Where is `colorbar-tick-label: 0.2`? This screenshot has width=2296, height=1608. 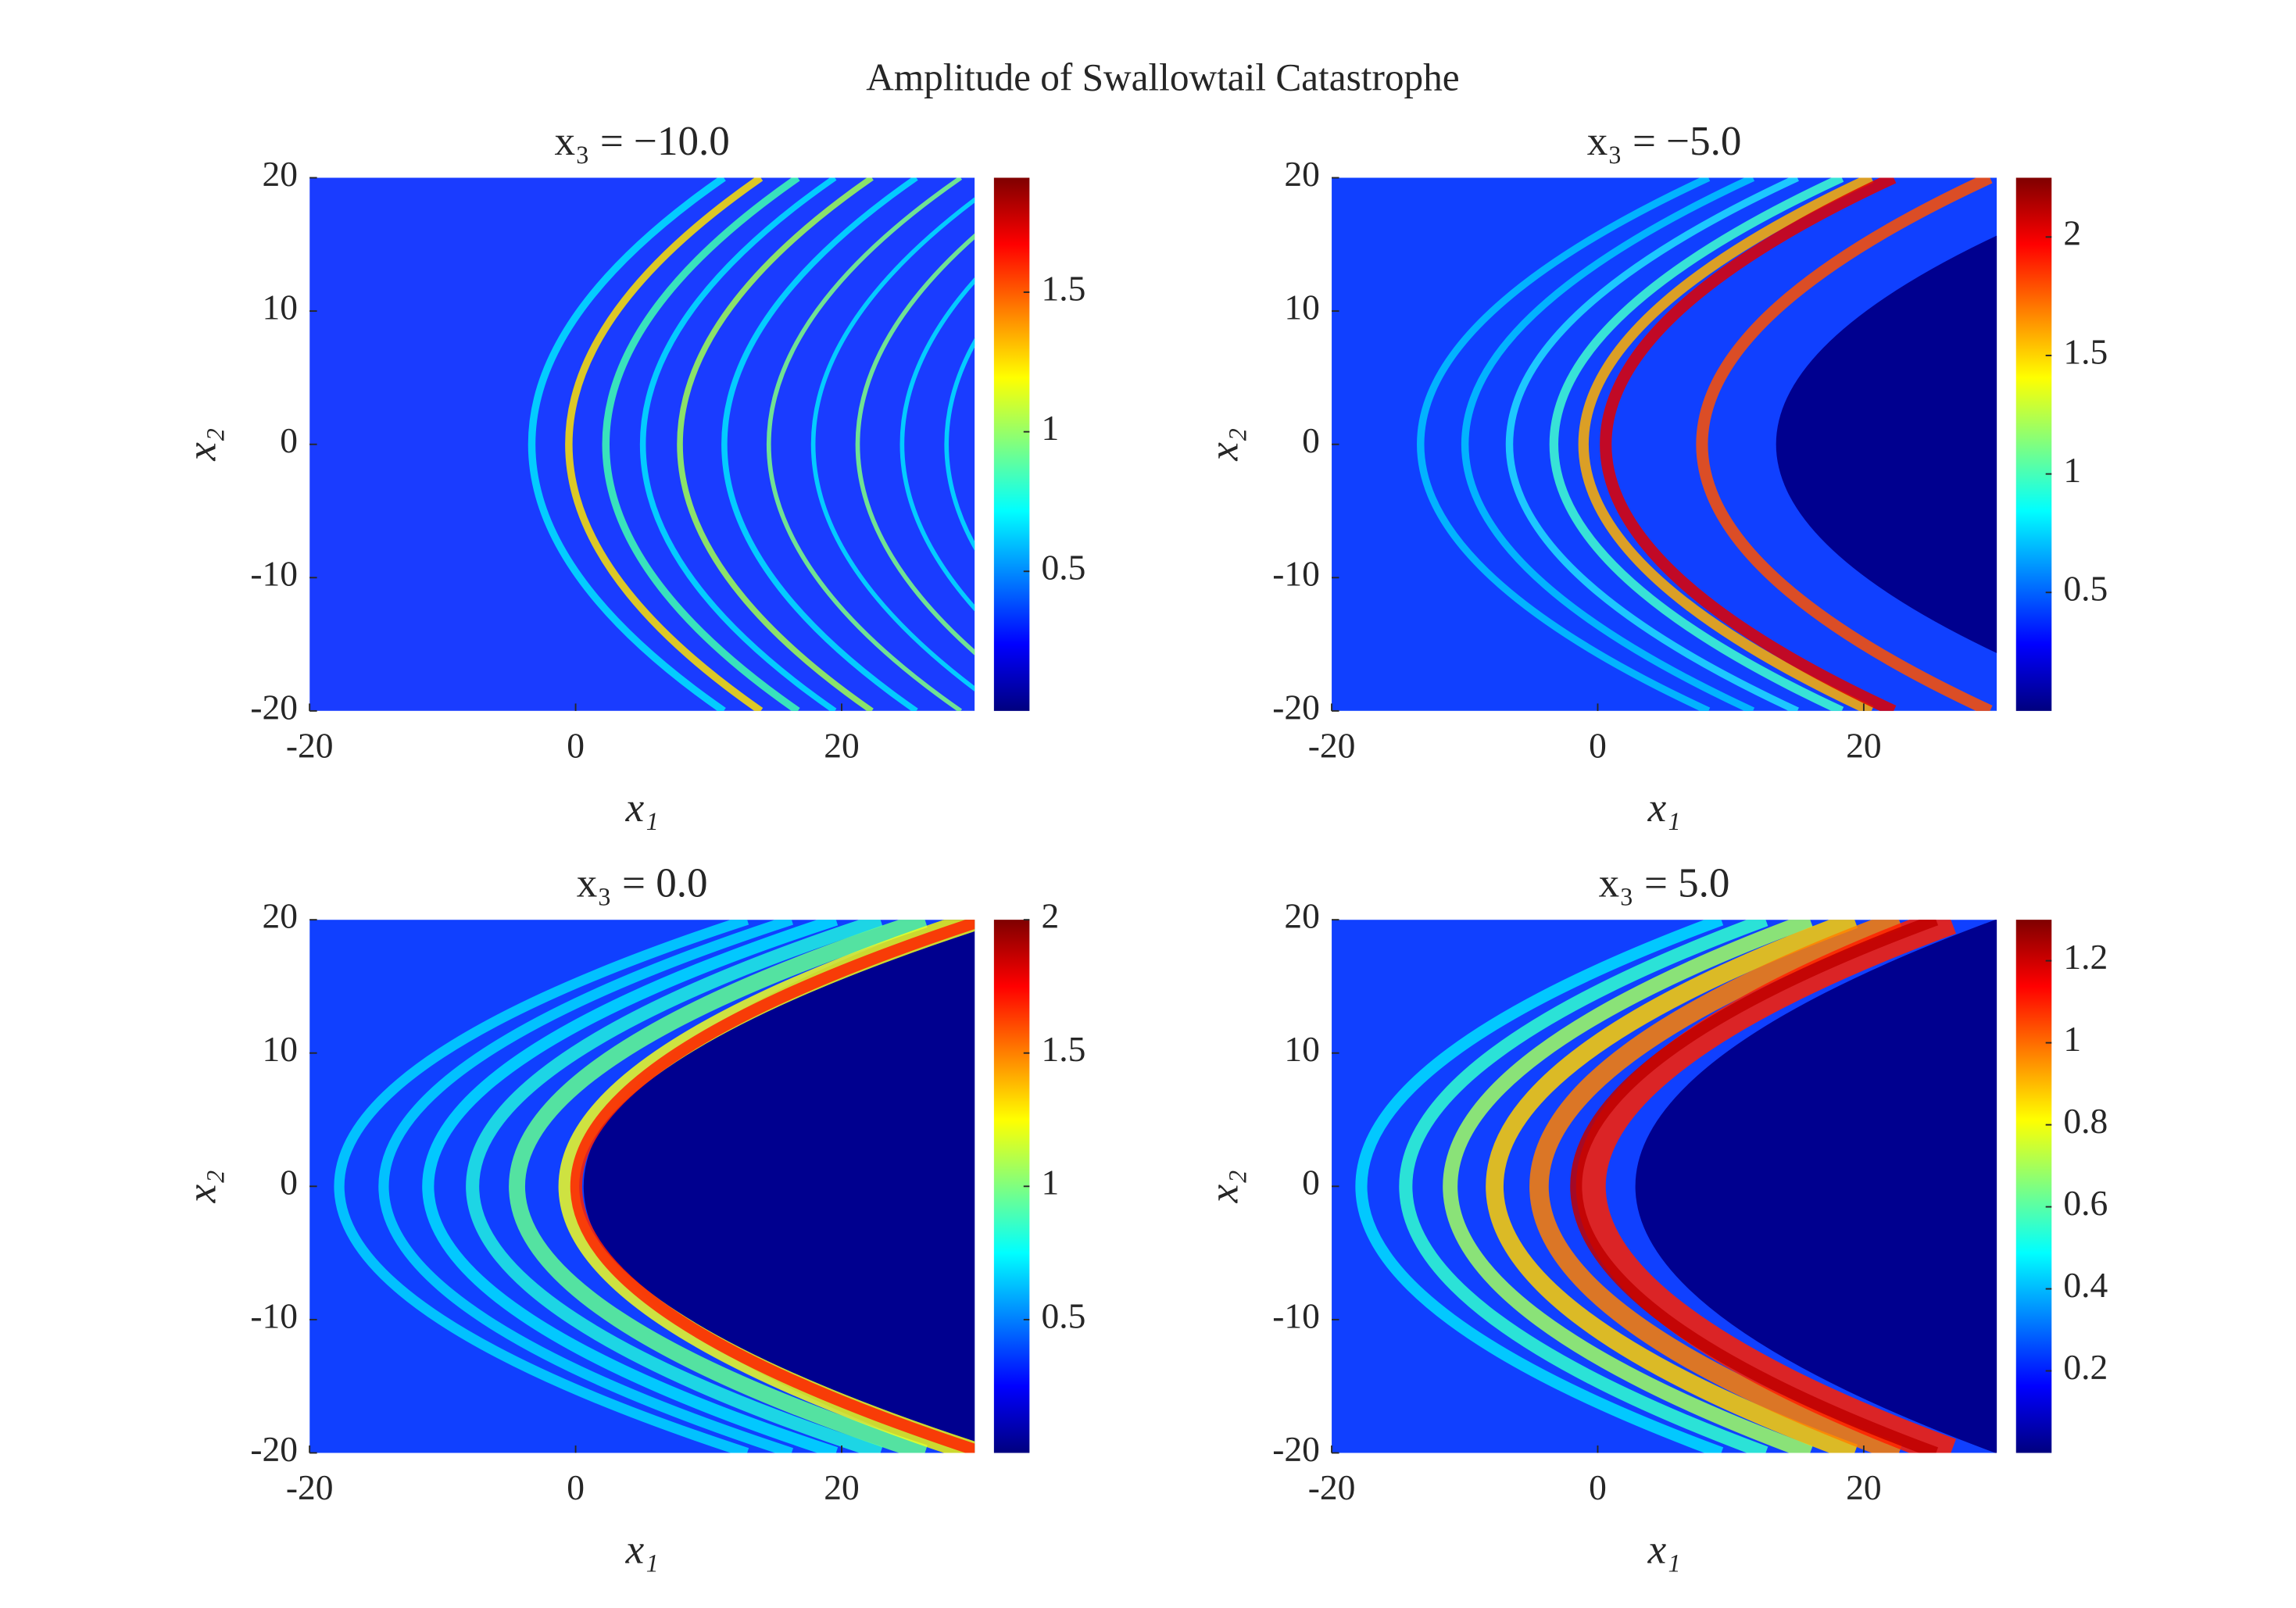 colorbar-tick-label: 0.2 is located at coordinates (2086, 1367).